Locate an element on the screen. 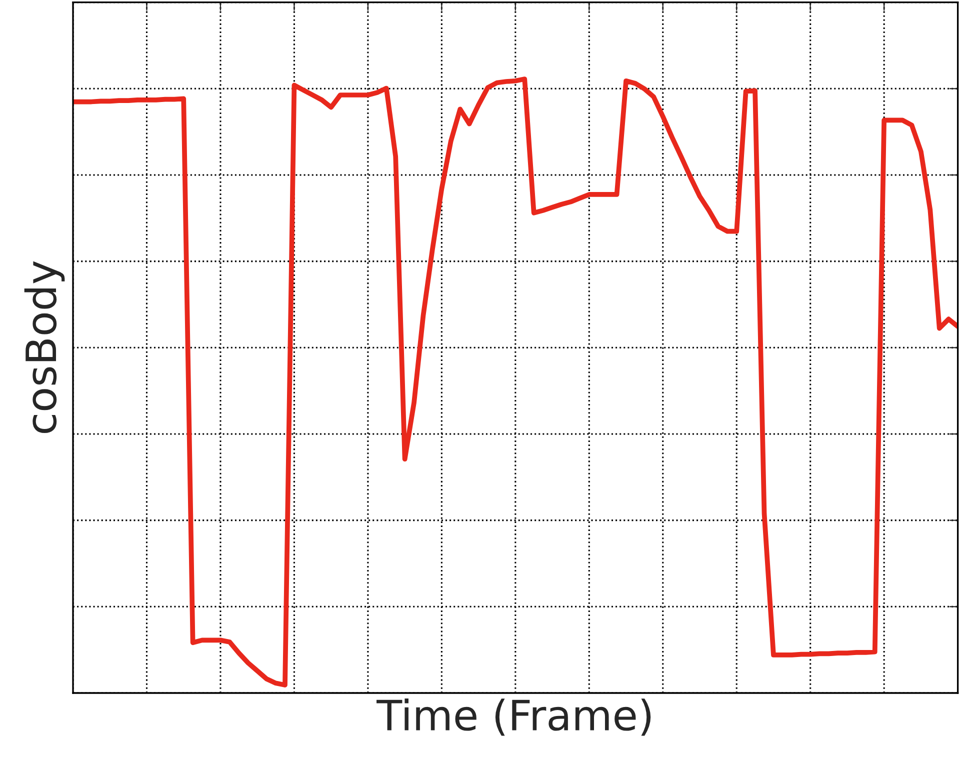 The width and height of the screenshot is (967, 767). x-axis-title: Time (Frame) is located at coordinates (513, 717).